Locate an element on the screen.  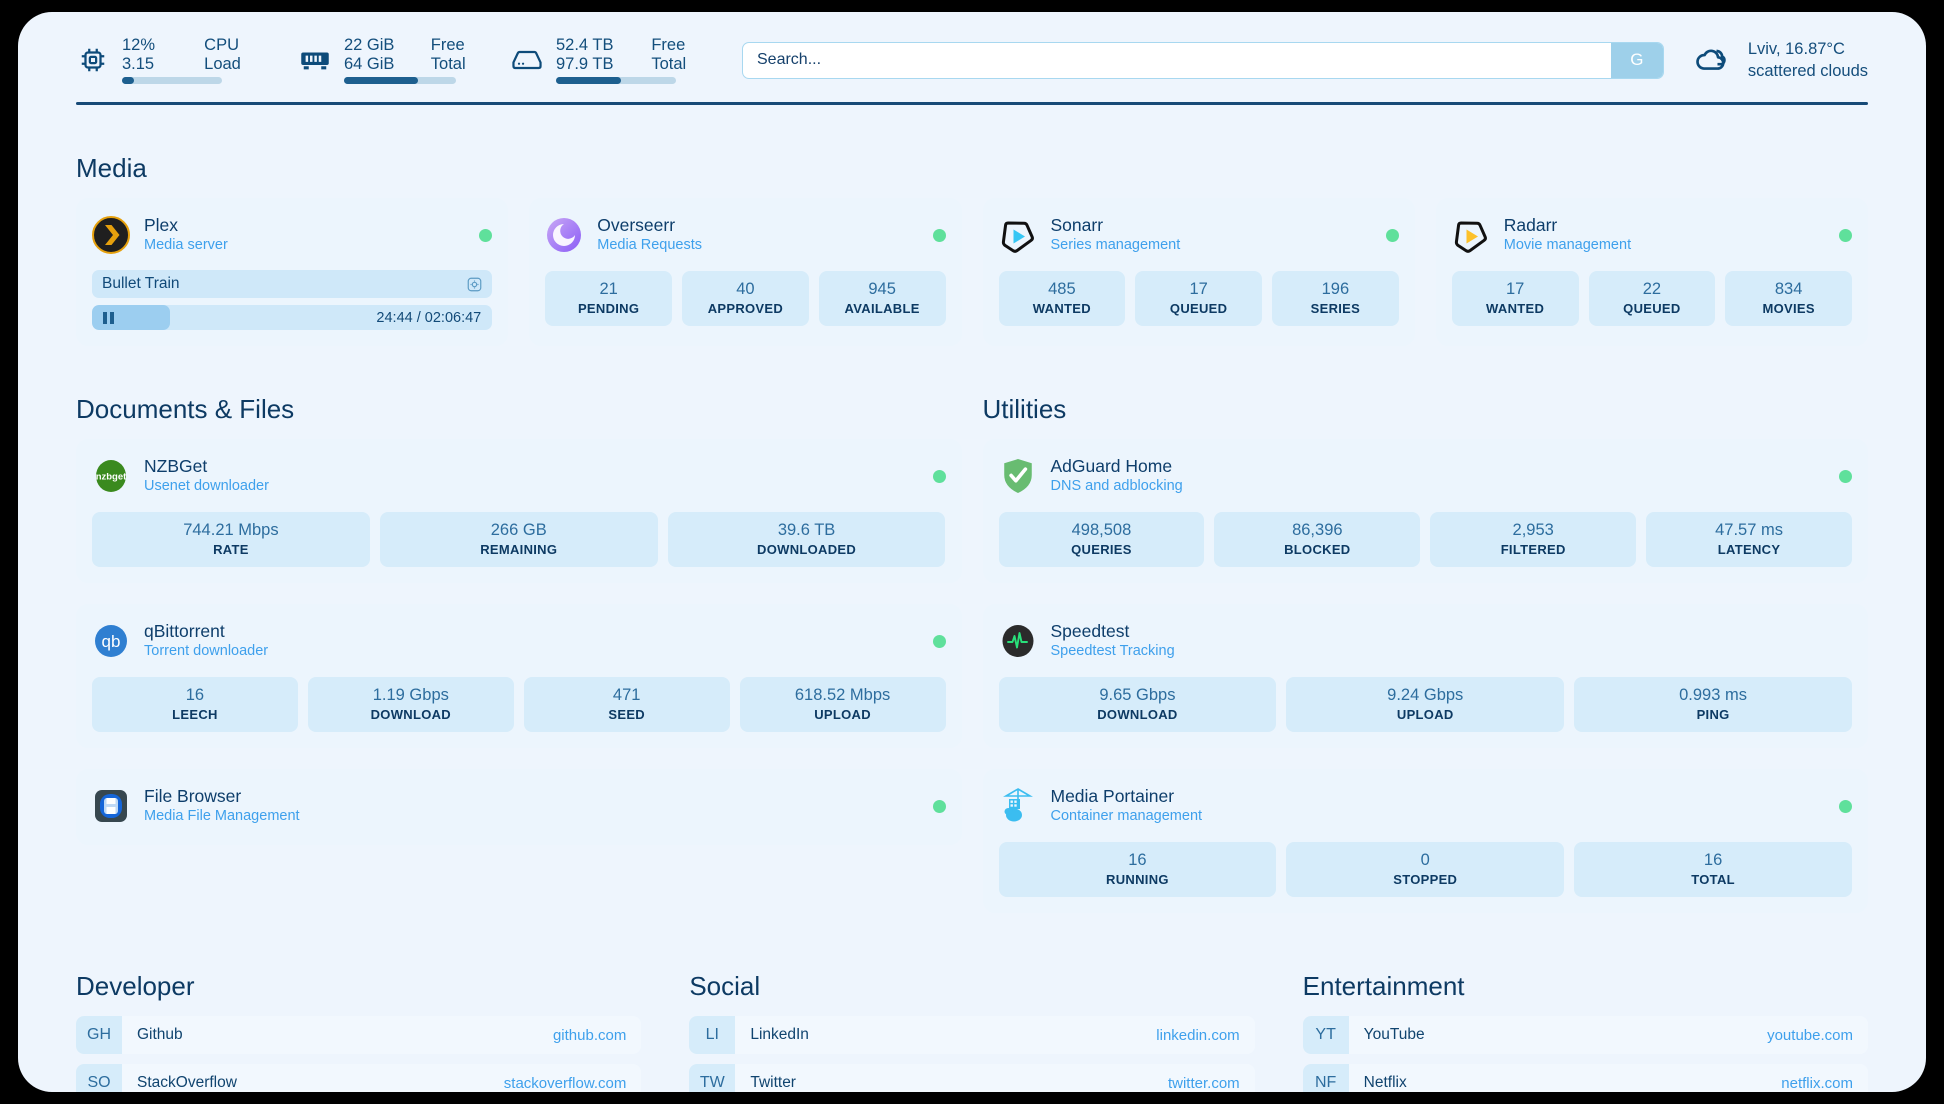
card-header: Sonarr Series management is located at coordinates (1199, 235).